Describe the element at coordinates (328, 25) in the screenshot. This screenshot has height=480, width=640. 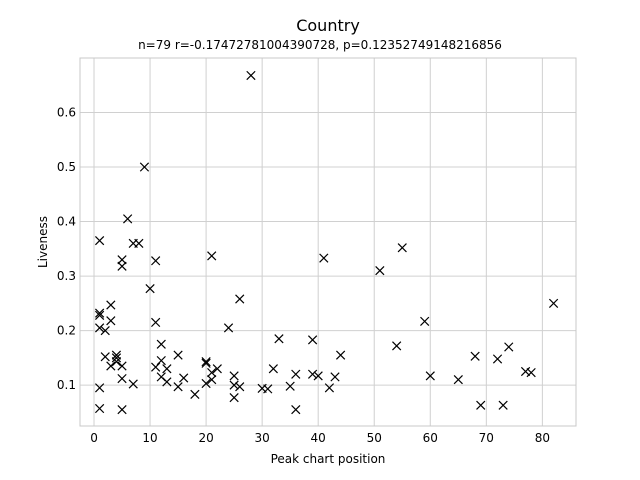
I see `chart-title: Country` at that location.